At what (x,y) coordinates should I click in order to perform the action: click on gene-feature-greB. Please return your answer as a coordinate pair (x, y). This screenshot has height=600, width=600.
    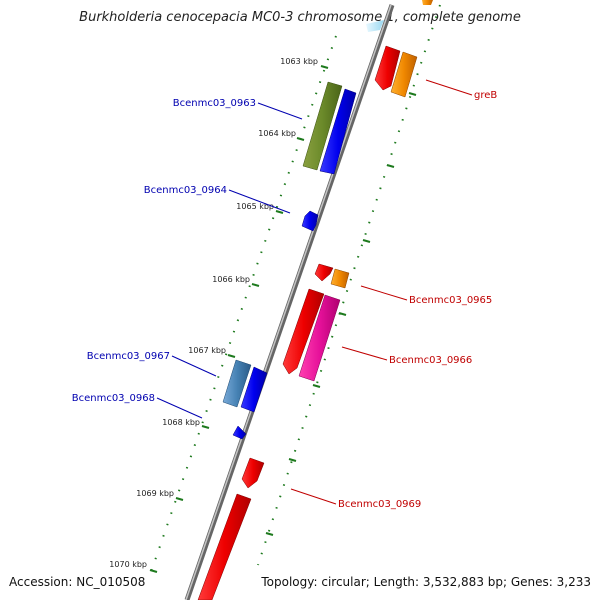
    Looking at the image, I should click on (404, 74).